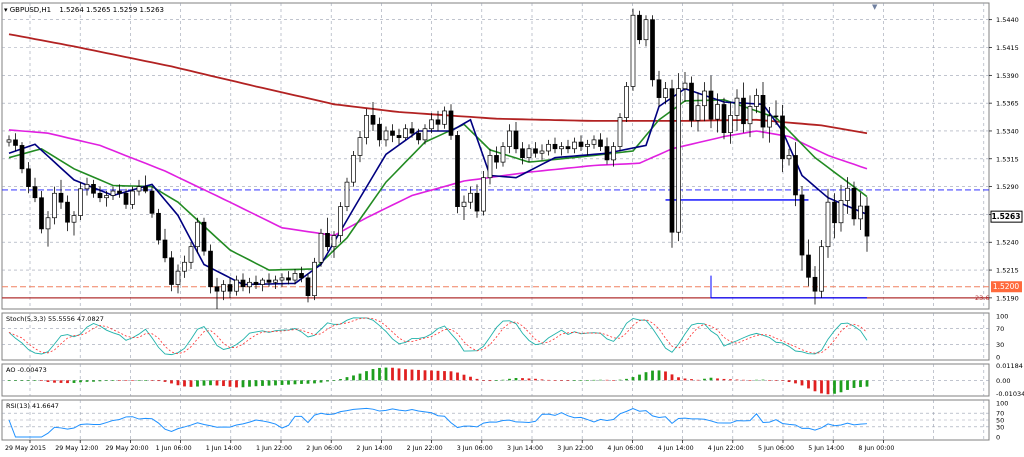 Image resolution: width=1024 pixels, height=457 pixels. What do you see at coordinates (1007, 76) in the screenshot?
I see `y-tick-label: 1.5390` at bounding box center [1007, 76].